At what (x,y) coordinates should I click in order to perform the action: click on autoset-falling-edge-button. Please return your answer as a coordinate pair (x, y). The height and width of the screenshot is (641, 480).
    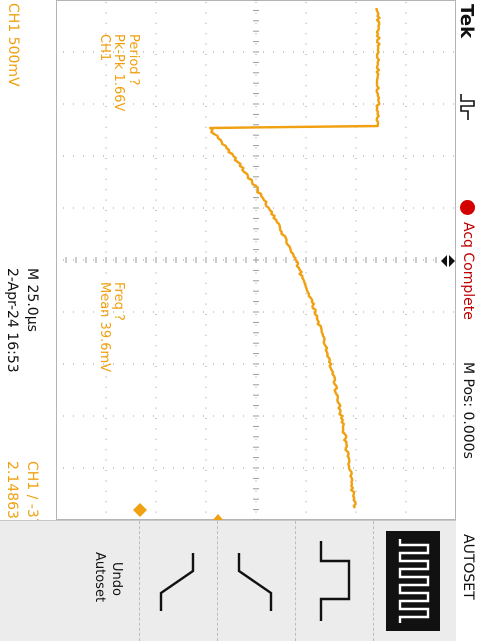
    Looking at the image, I should click on (179, 581).